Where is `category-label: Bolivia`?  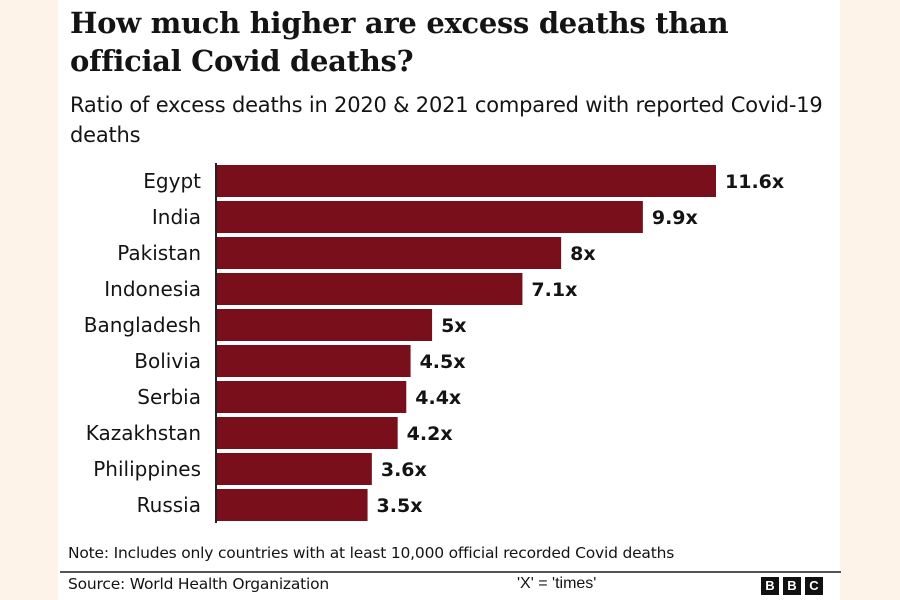 category-label: Bolivia is located at coordinates (167, 361).